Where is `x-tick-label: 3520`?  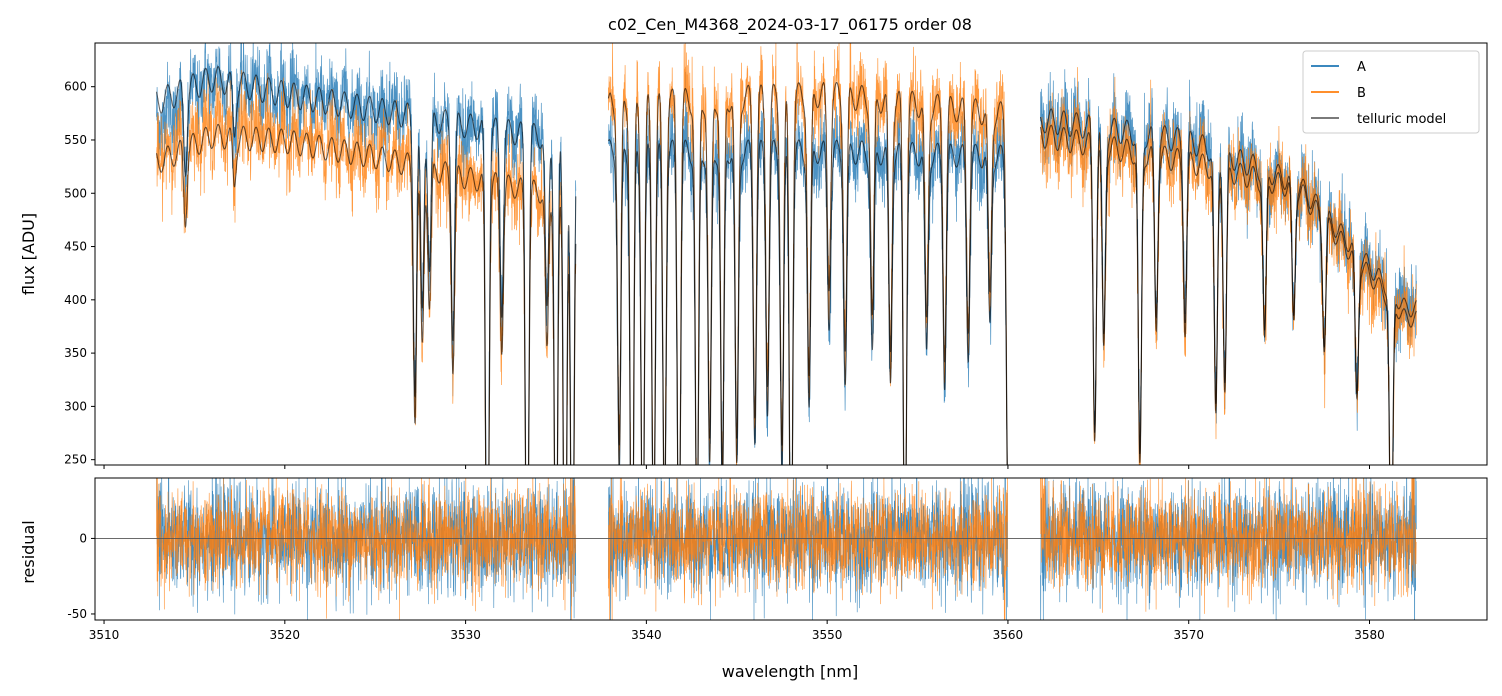 x-tick-label: 3520 is located at coordinates (285, 635).